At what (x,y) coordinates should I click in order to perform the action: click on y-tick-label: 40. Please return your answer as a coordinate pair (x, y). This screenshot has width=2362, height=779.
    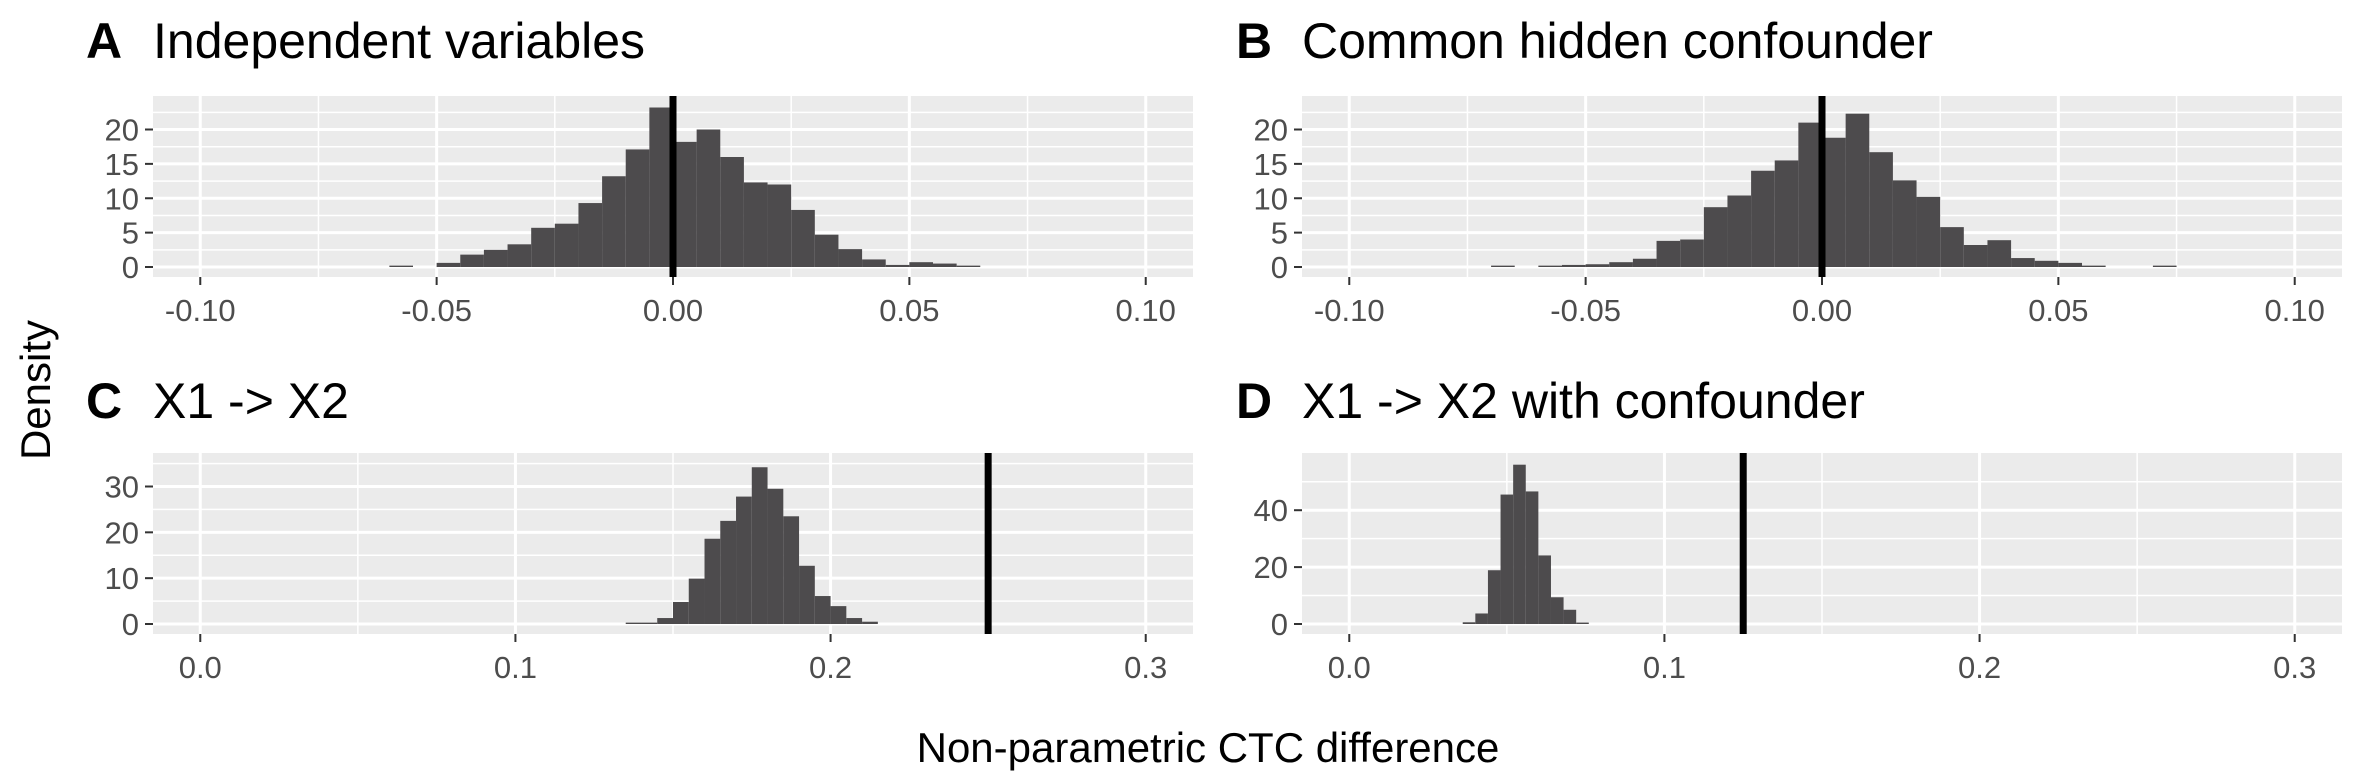
    Looking at the image, I should click on (1271, 510).